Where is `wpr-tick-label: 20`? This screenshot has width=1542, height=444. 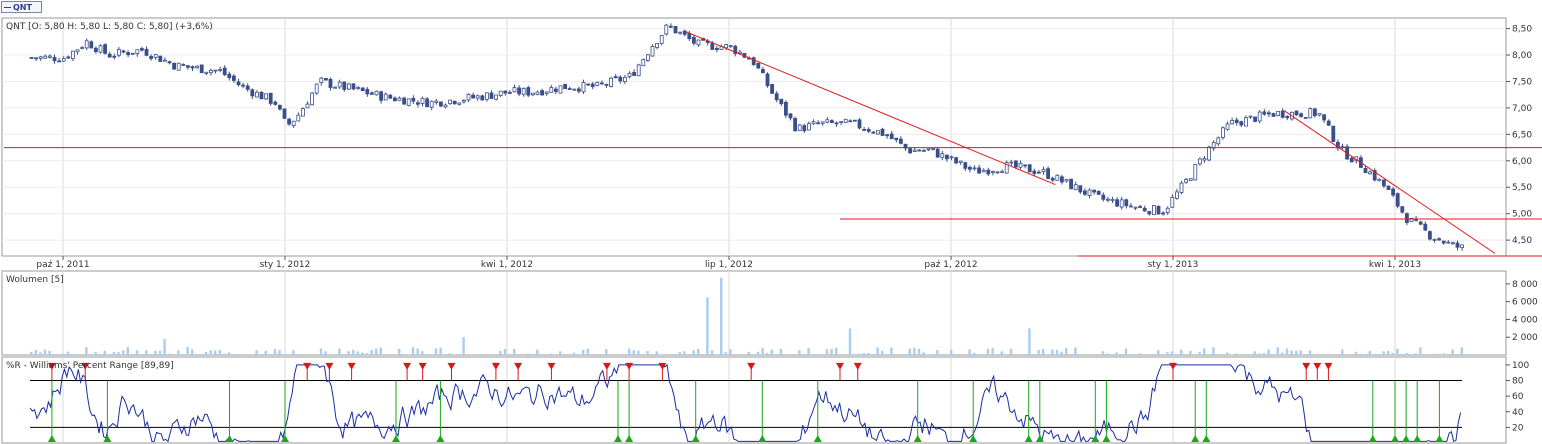 wpr-tick-label: 20 is located at coordinates (1518, 428).